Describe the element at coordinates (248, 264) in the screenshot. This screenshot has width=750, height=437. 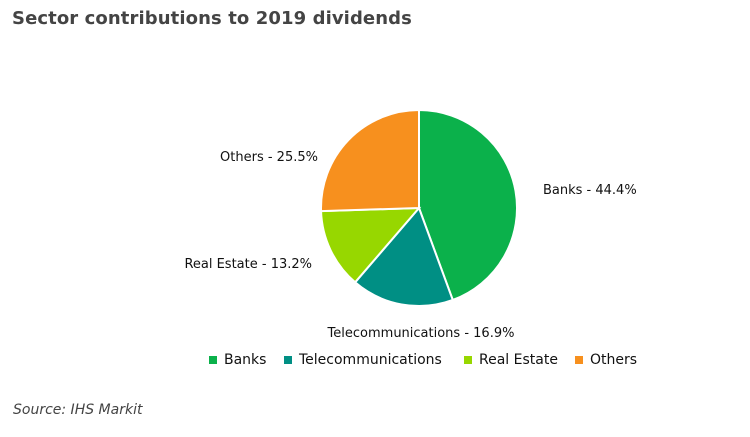
I see `slice-label-real-estate: Real Estate - 13.2%` at that location.